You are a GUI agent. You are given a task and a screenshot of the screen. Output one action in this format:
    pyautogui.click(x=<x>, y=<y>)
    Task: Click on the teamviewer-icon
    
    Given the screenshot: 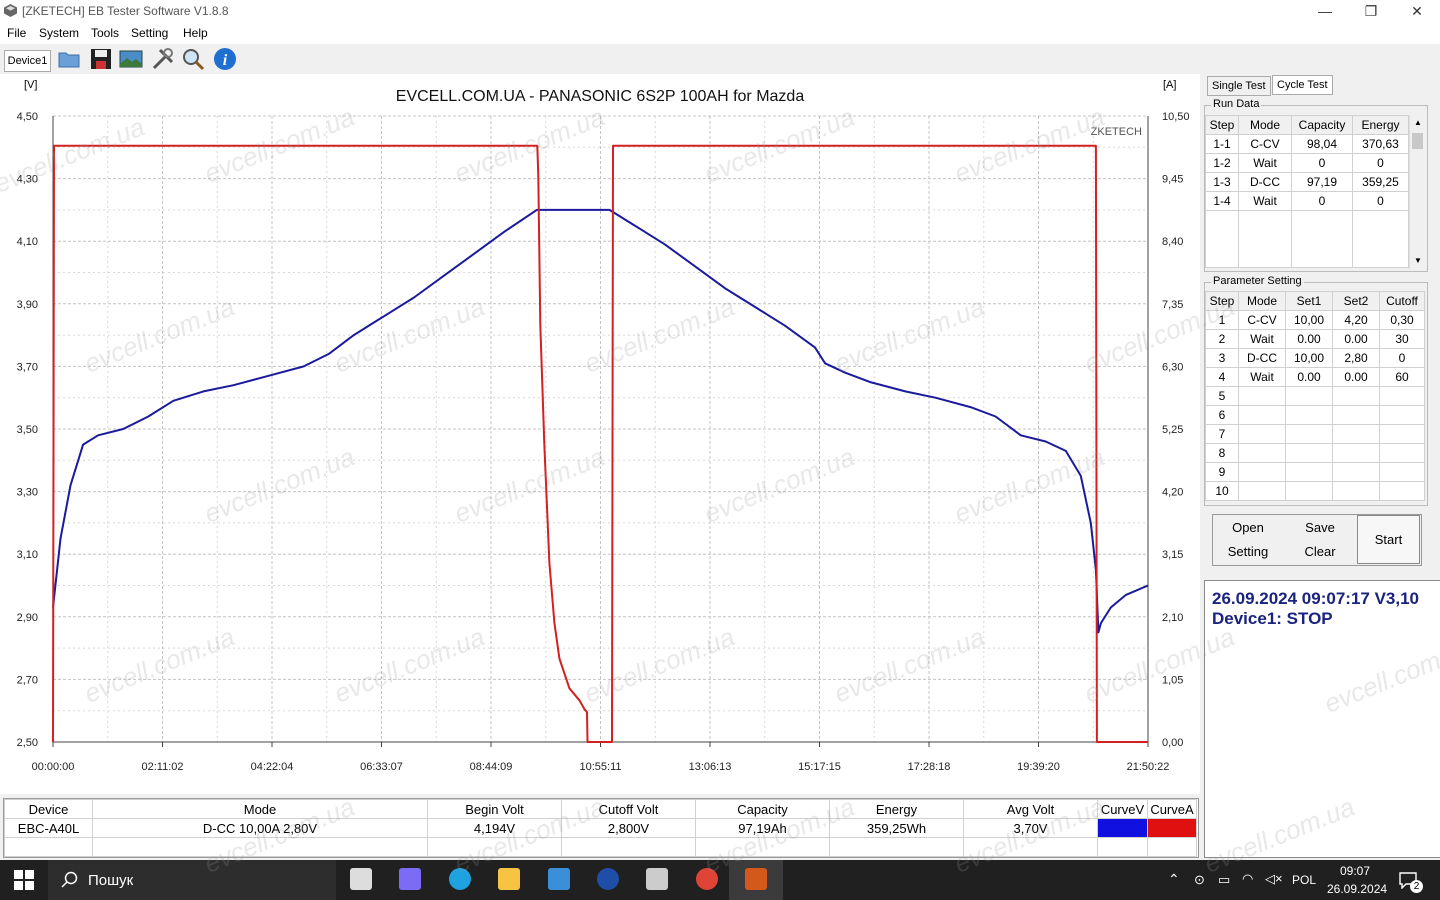 What is the action you would take?
    pyautogui.click(x=608, y=879)
    